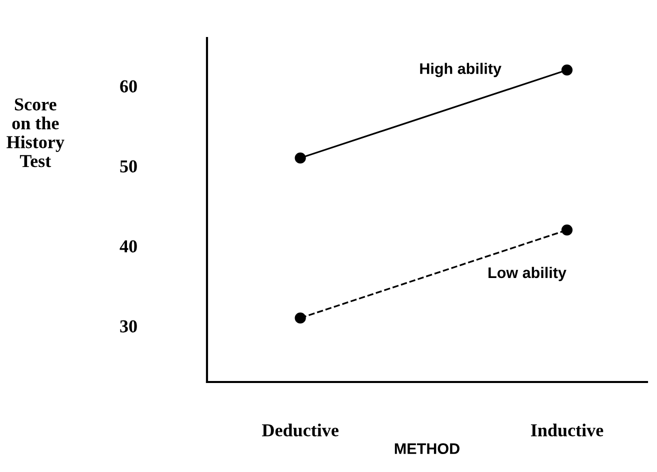 The image size is (657, 472). Describe the element at coordinates (128, 86) in the screenshot. I see `y-tick-label: 60` at that location.